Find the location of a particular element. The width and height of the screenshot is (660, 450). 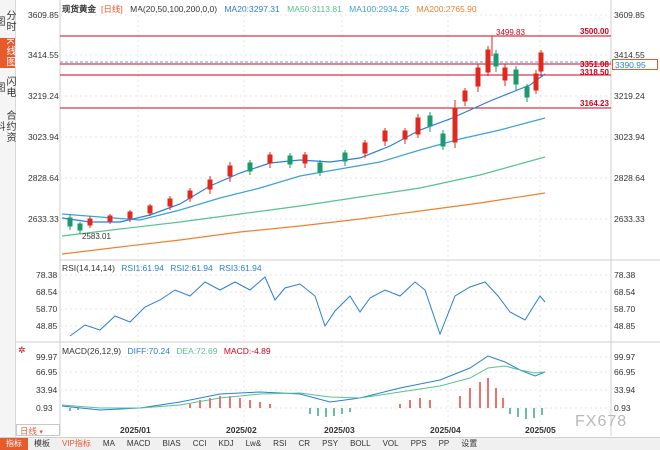

high-price-mark: 3499.83 is located at coordinates (510, 32).